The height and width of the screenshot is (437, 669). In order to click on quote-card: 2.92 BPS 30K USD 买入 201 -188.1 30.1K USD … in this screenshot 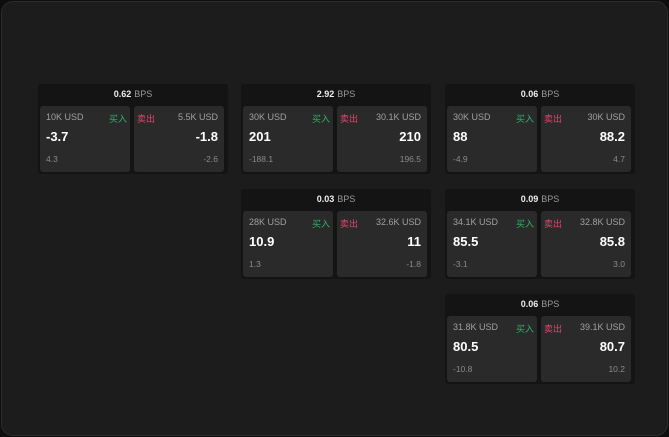, I will do `click(336, 129)`.